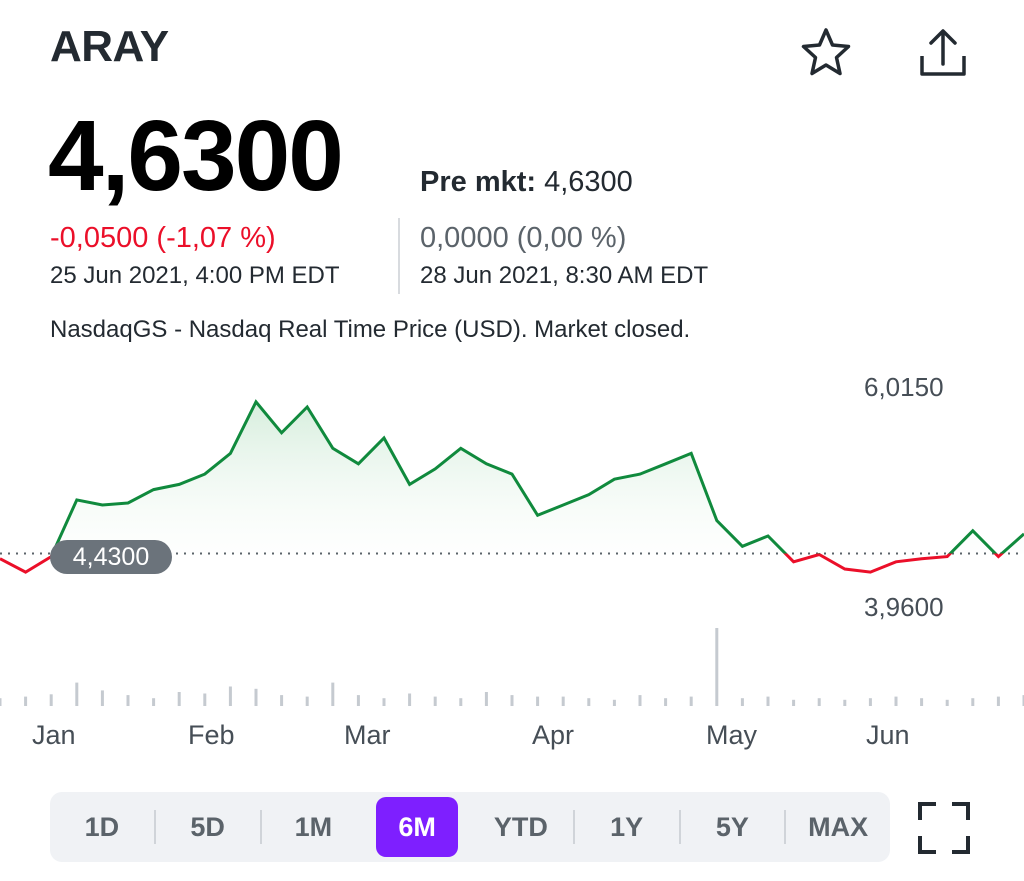 This screenshot has height=881, width=1024. I want to click on close-timestamp: 25 Jun 2021, 4:00 PM EDT, so click(195, 275).